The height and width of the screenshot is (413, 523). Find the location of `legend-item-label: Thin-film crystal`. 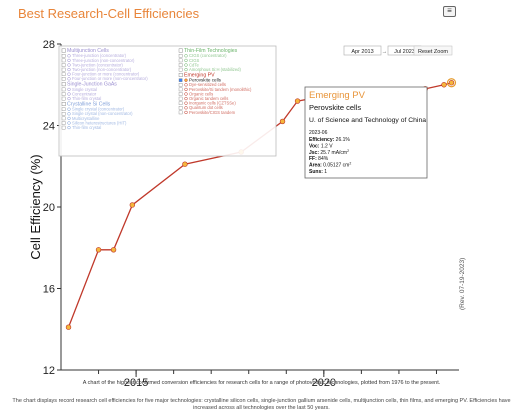

legend-item-label: Thin-film crystal is located at coordinates (86, 98).